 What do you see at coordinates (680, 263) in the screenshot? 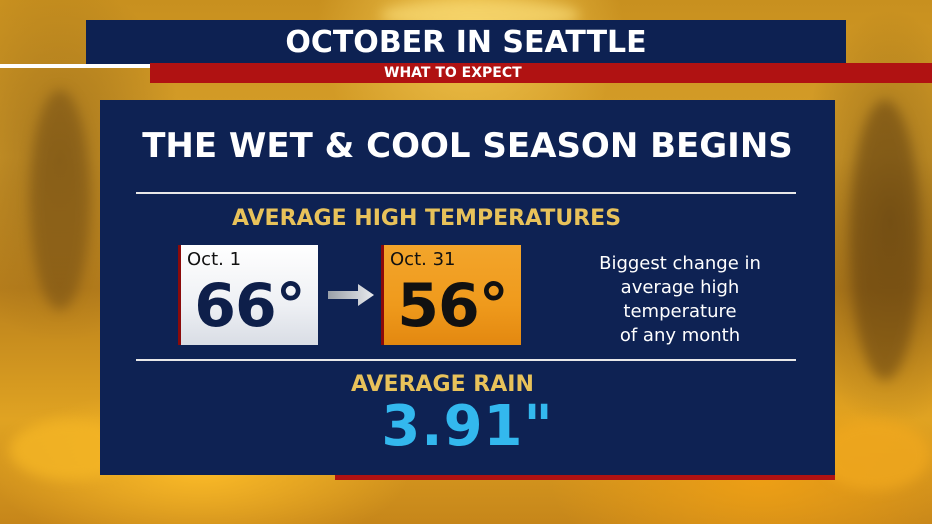
I see `note-line: Biggest change in` at bounding box center [680, 263].